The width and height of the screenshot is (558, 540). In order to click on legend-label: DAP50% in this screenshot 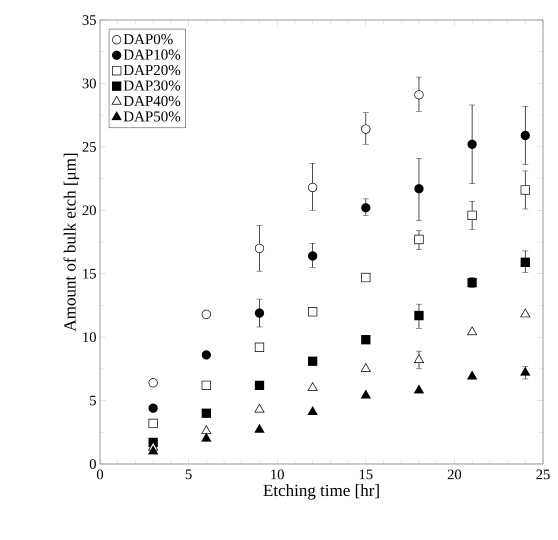, I will do `click(152, 116)`.